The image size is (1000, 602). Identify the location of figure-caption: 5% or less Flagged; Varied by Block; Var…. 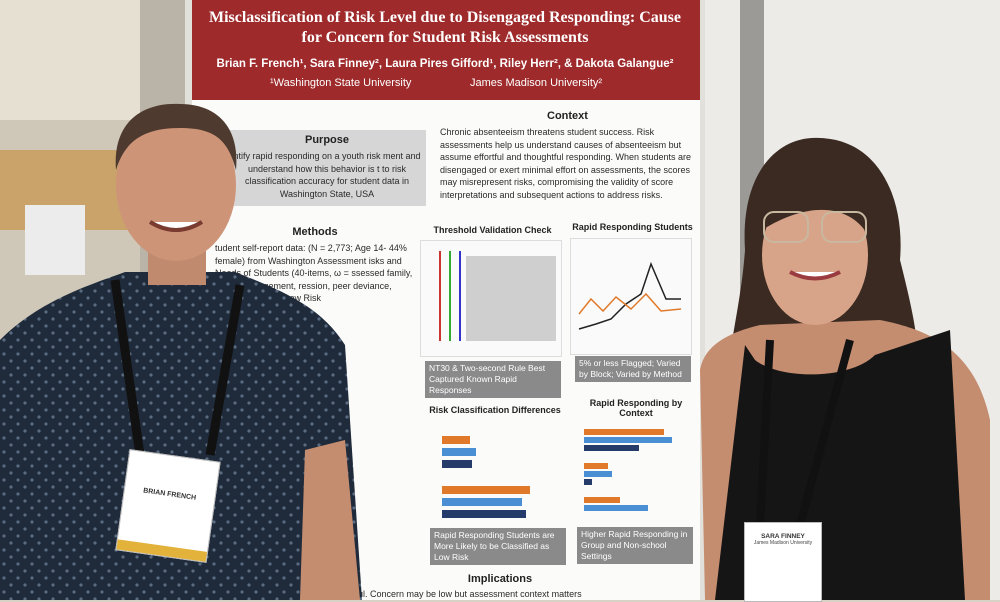
(633, 369).